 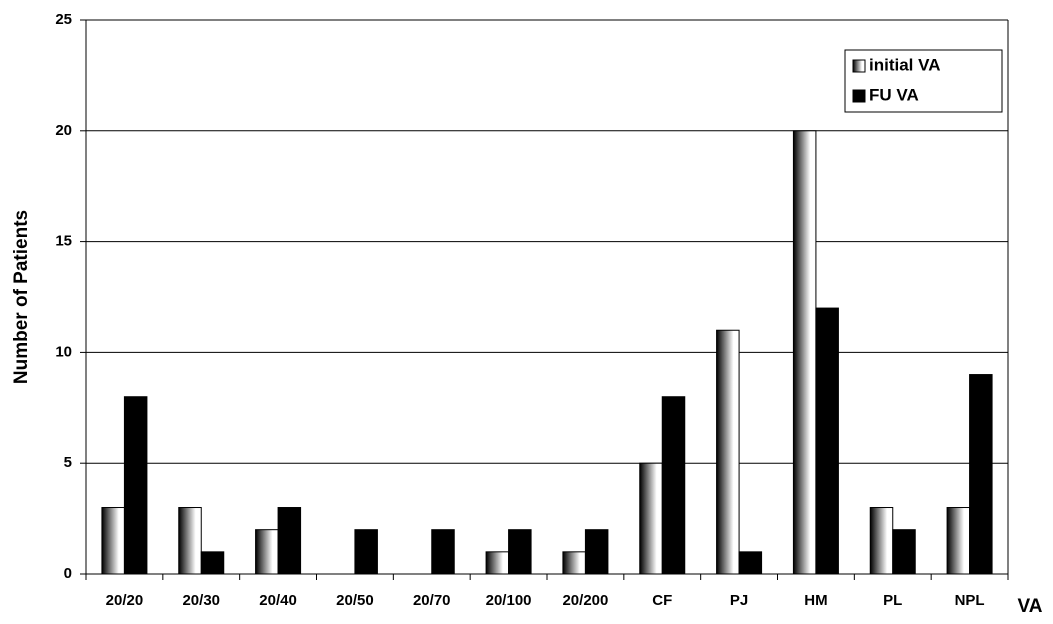 I want to click on legend-label: initial VA, so click(x=904, y=64).